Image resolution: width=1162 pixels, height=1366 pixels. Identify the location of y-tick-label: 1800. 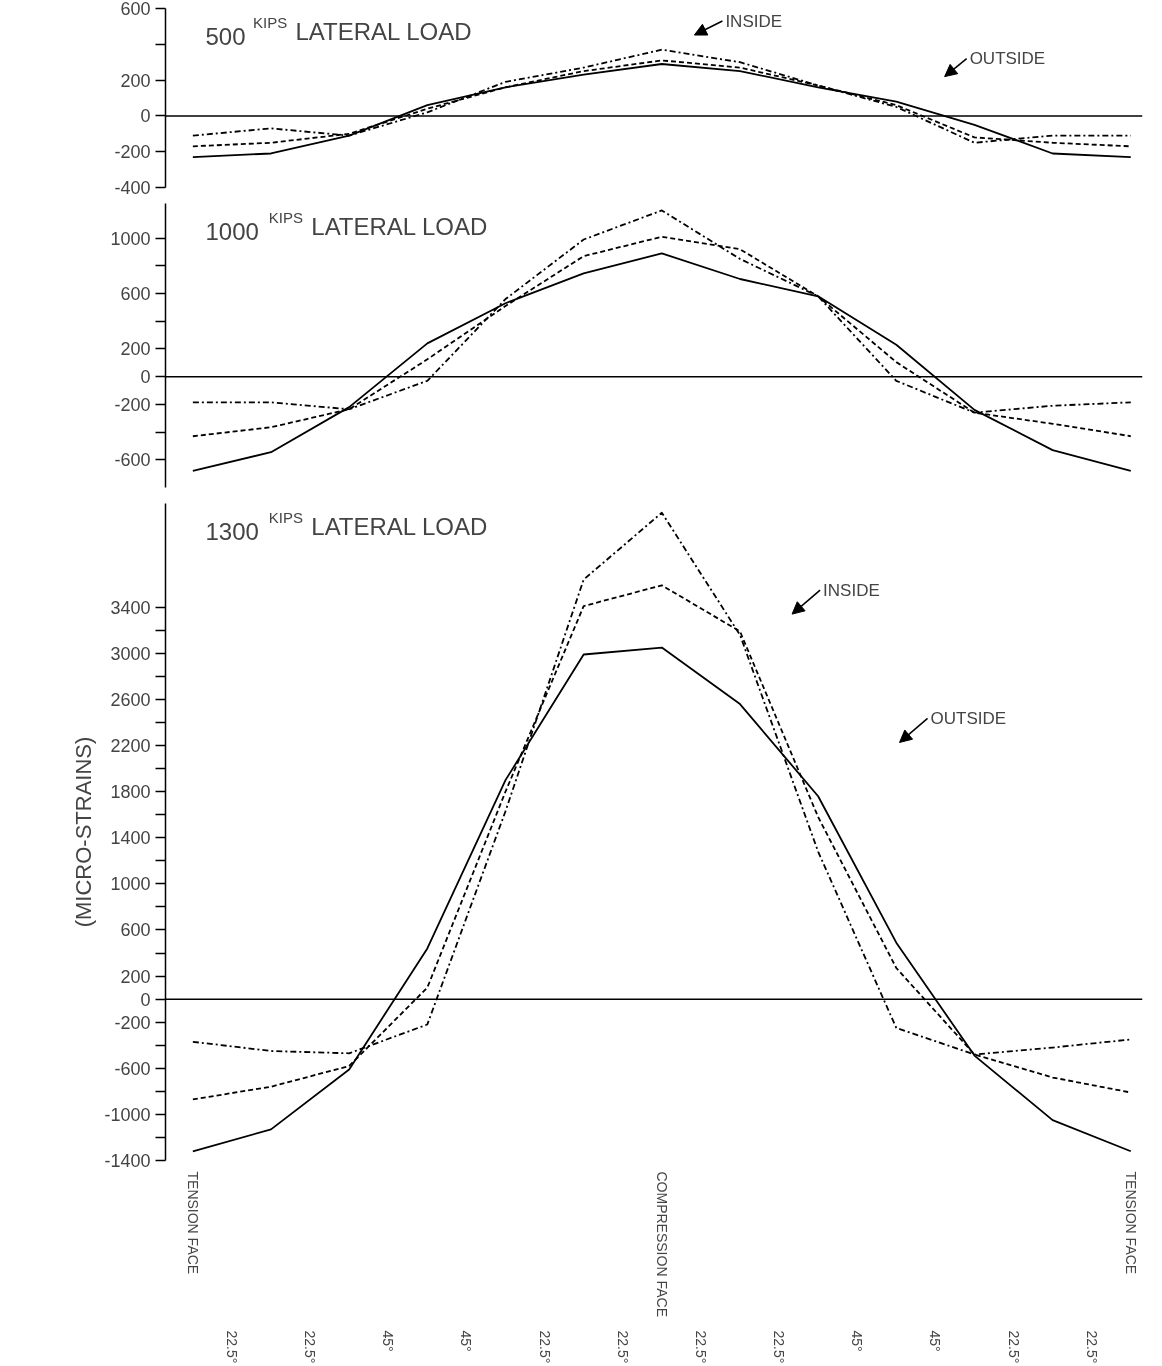
(130, 792).